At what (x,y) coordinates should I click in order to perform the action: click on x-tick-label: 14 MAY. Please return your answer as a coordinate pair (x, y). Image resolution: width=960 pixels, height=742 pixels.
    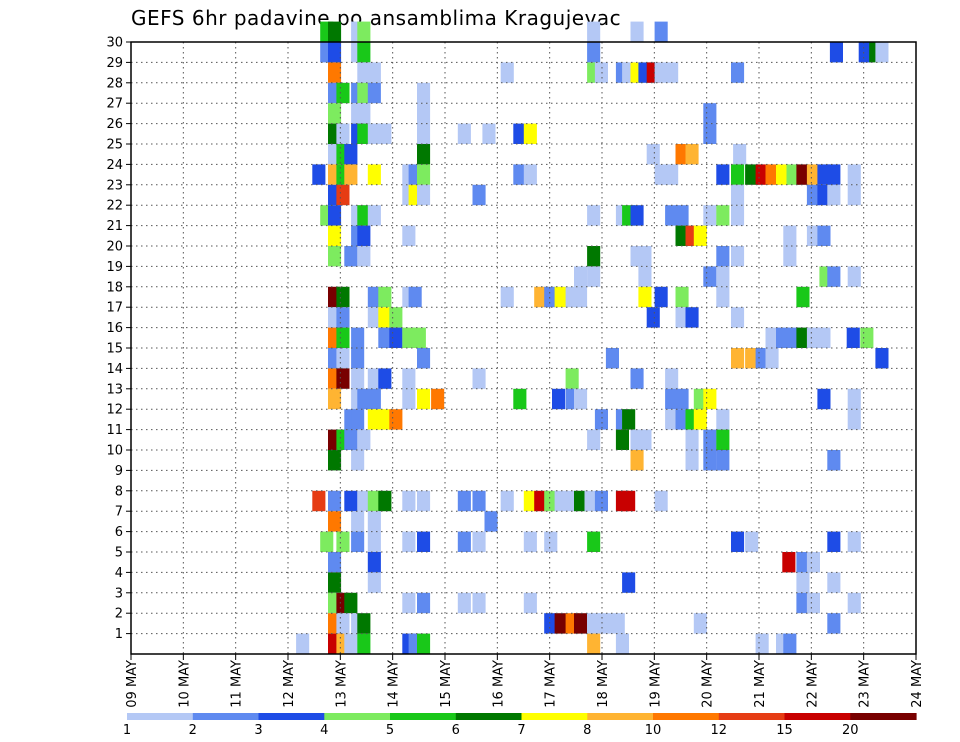
    Looking at the image, I should click on (394, 684).